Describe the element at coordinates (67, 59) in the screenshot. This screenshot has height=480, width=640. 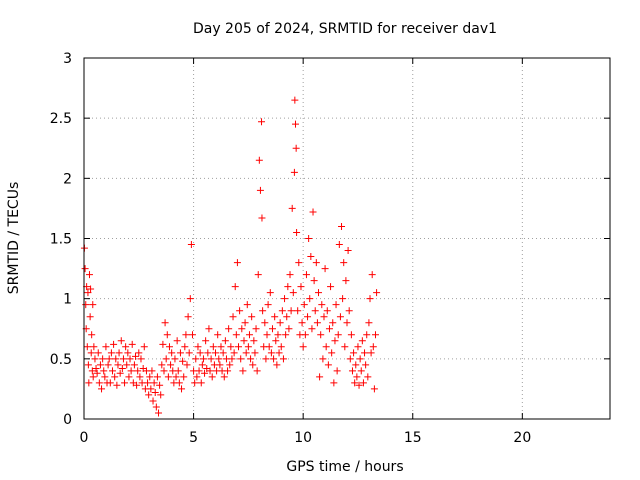
I see `y-tick-label: 3` at that location.